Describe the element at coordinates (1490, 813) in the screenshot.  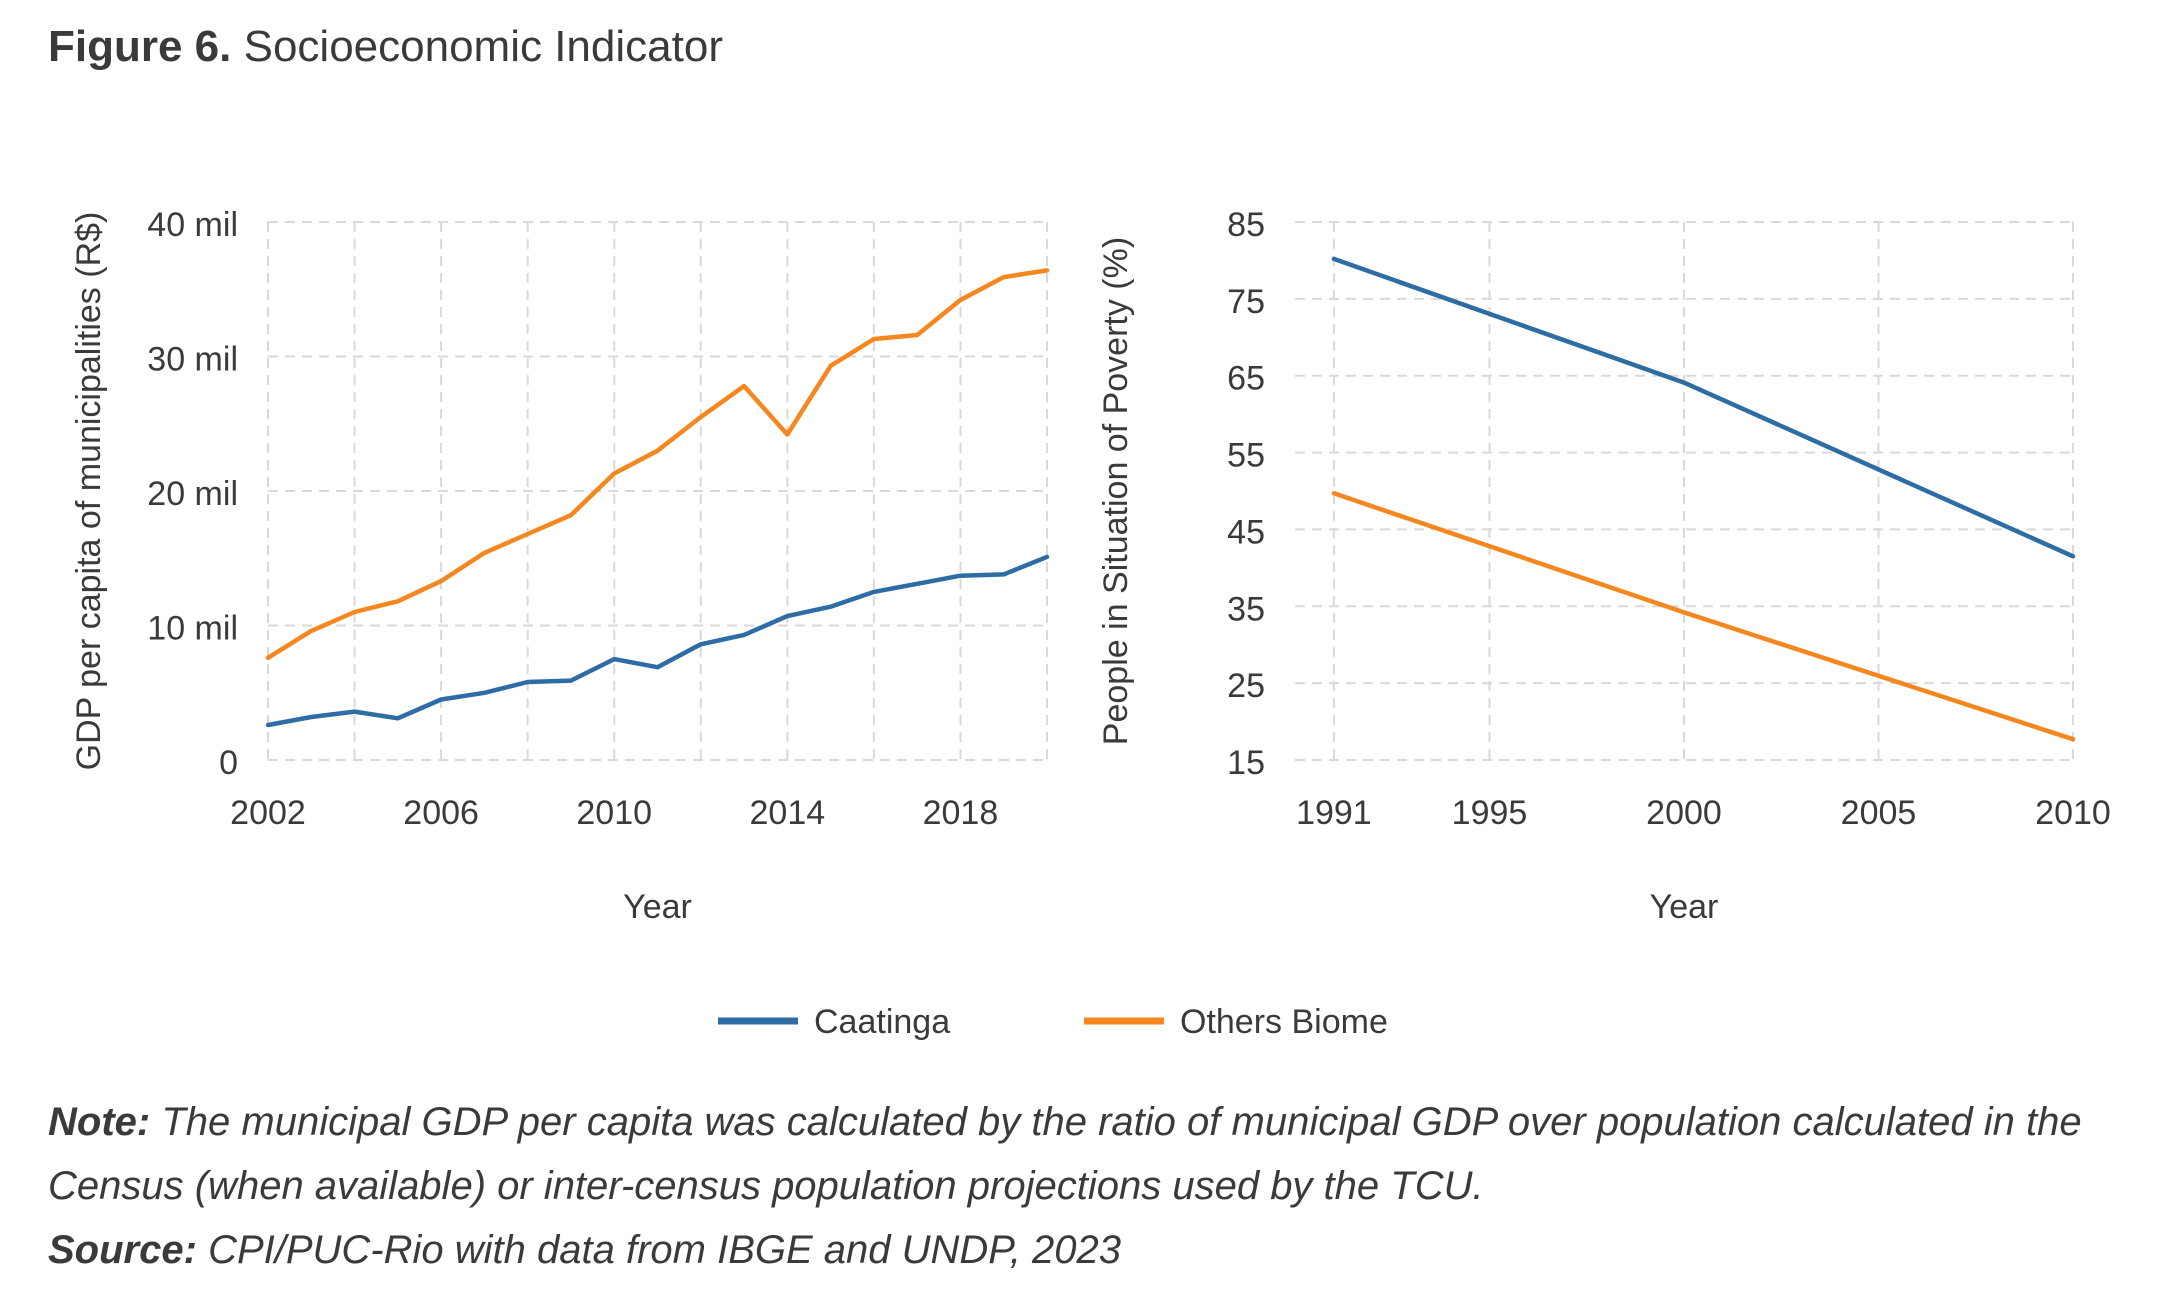
I see `x-tick-label: 1995` at that location.